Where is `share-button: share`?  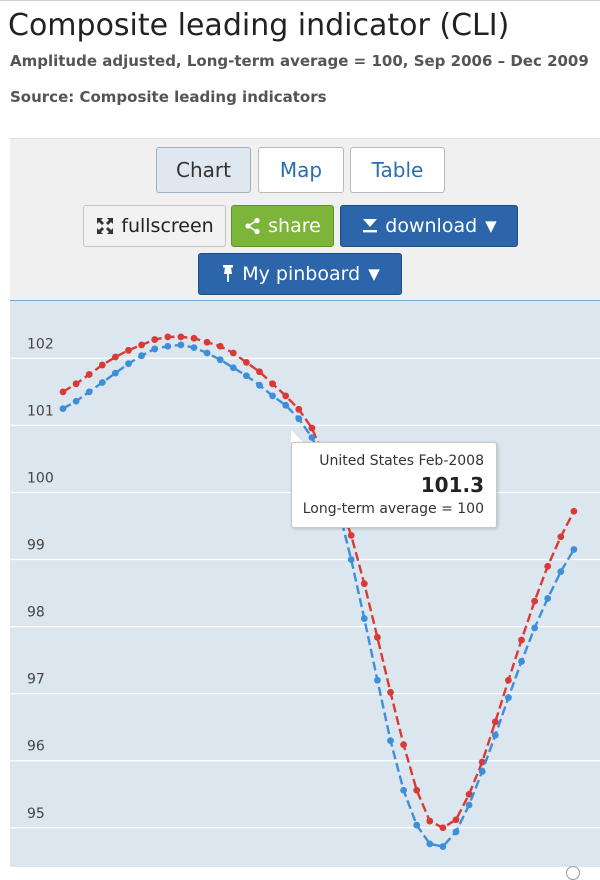
share-button: share is located at coordinates (282, 226).